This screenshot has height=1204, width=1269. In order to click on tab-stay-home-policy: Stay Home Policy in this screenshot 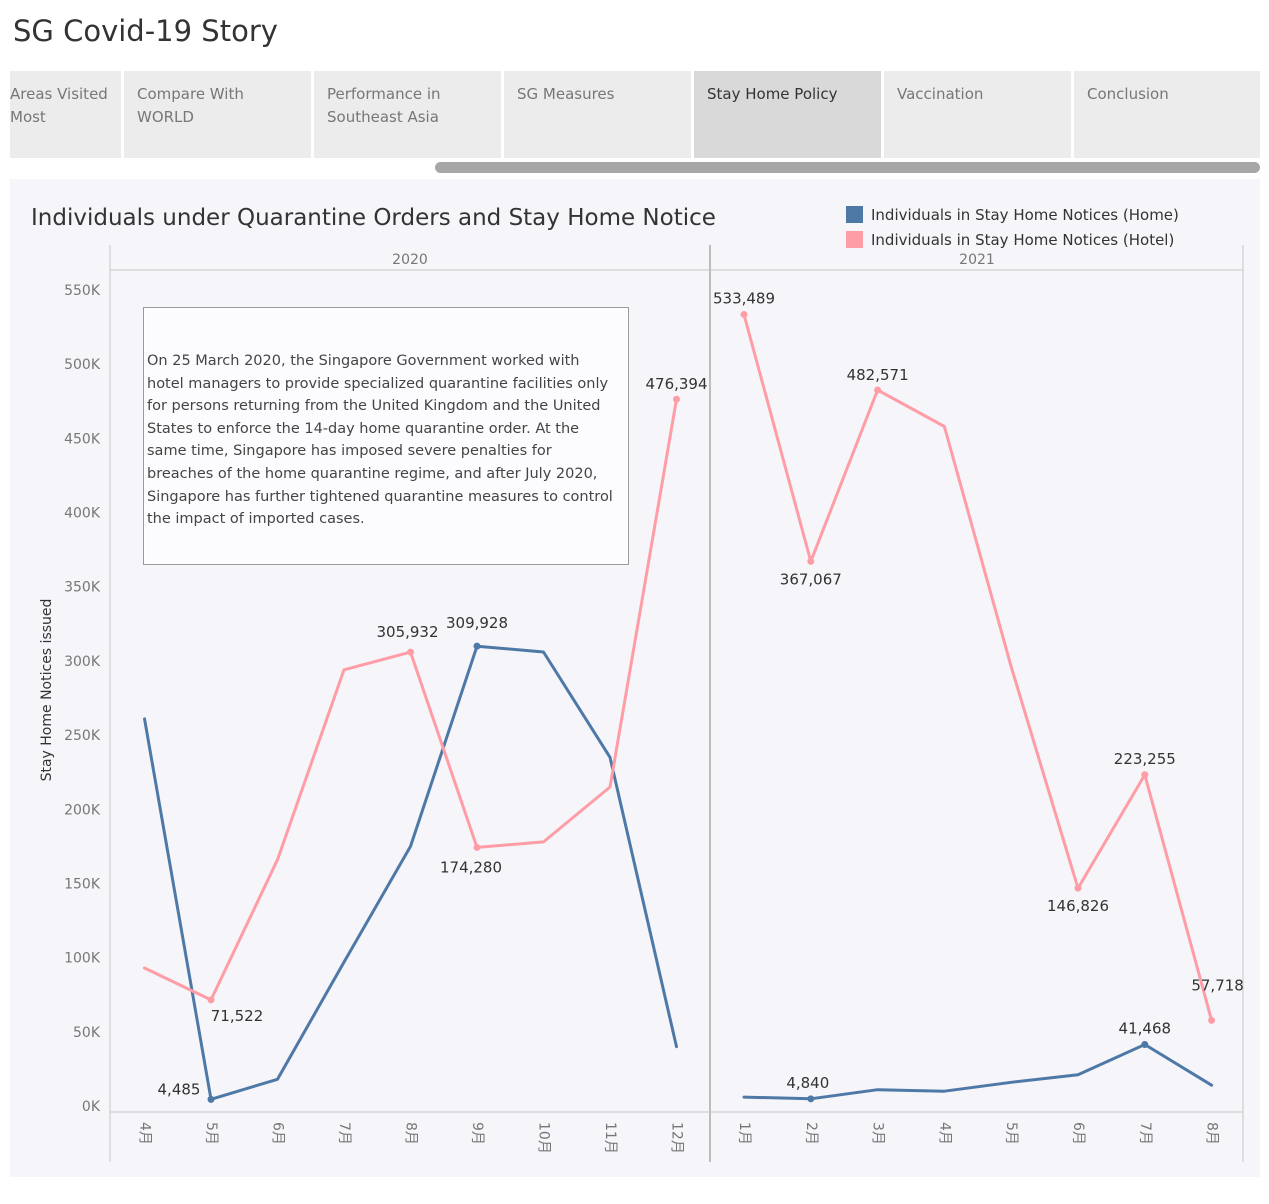, I will do `click(787, 114)`.